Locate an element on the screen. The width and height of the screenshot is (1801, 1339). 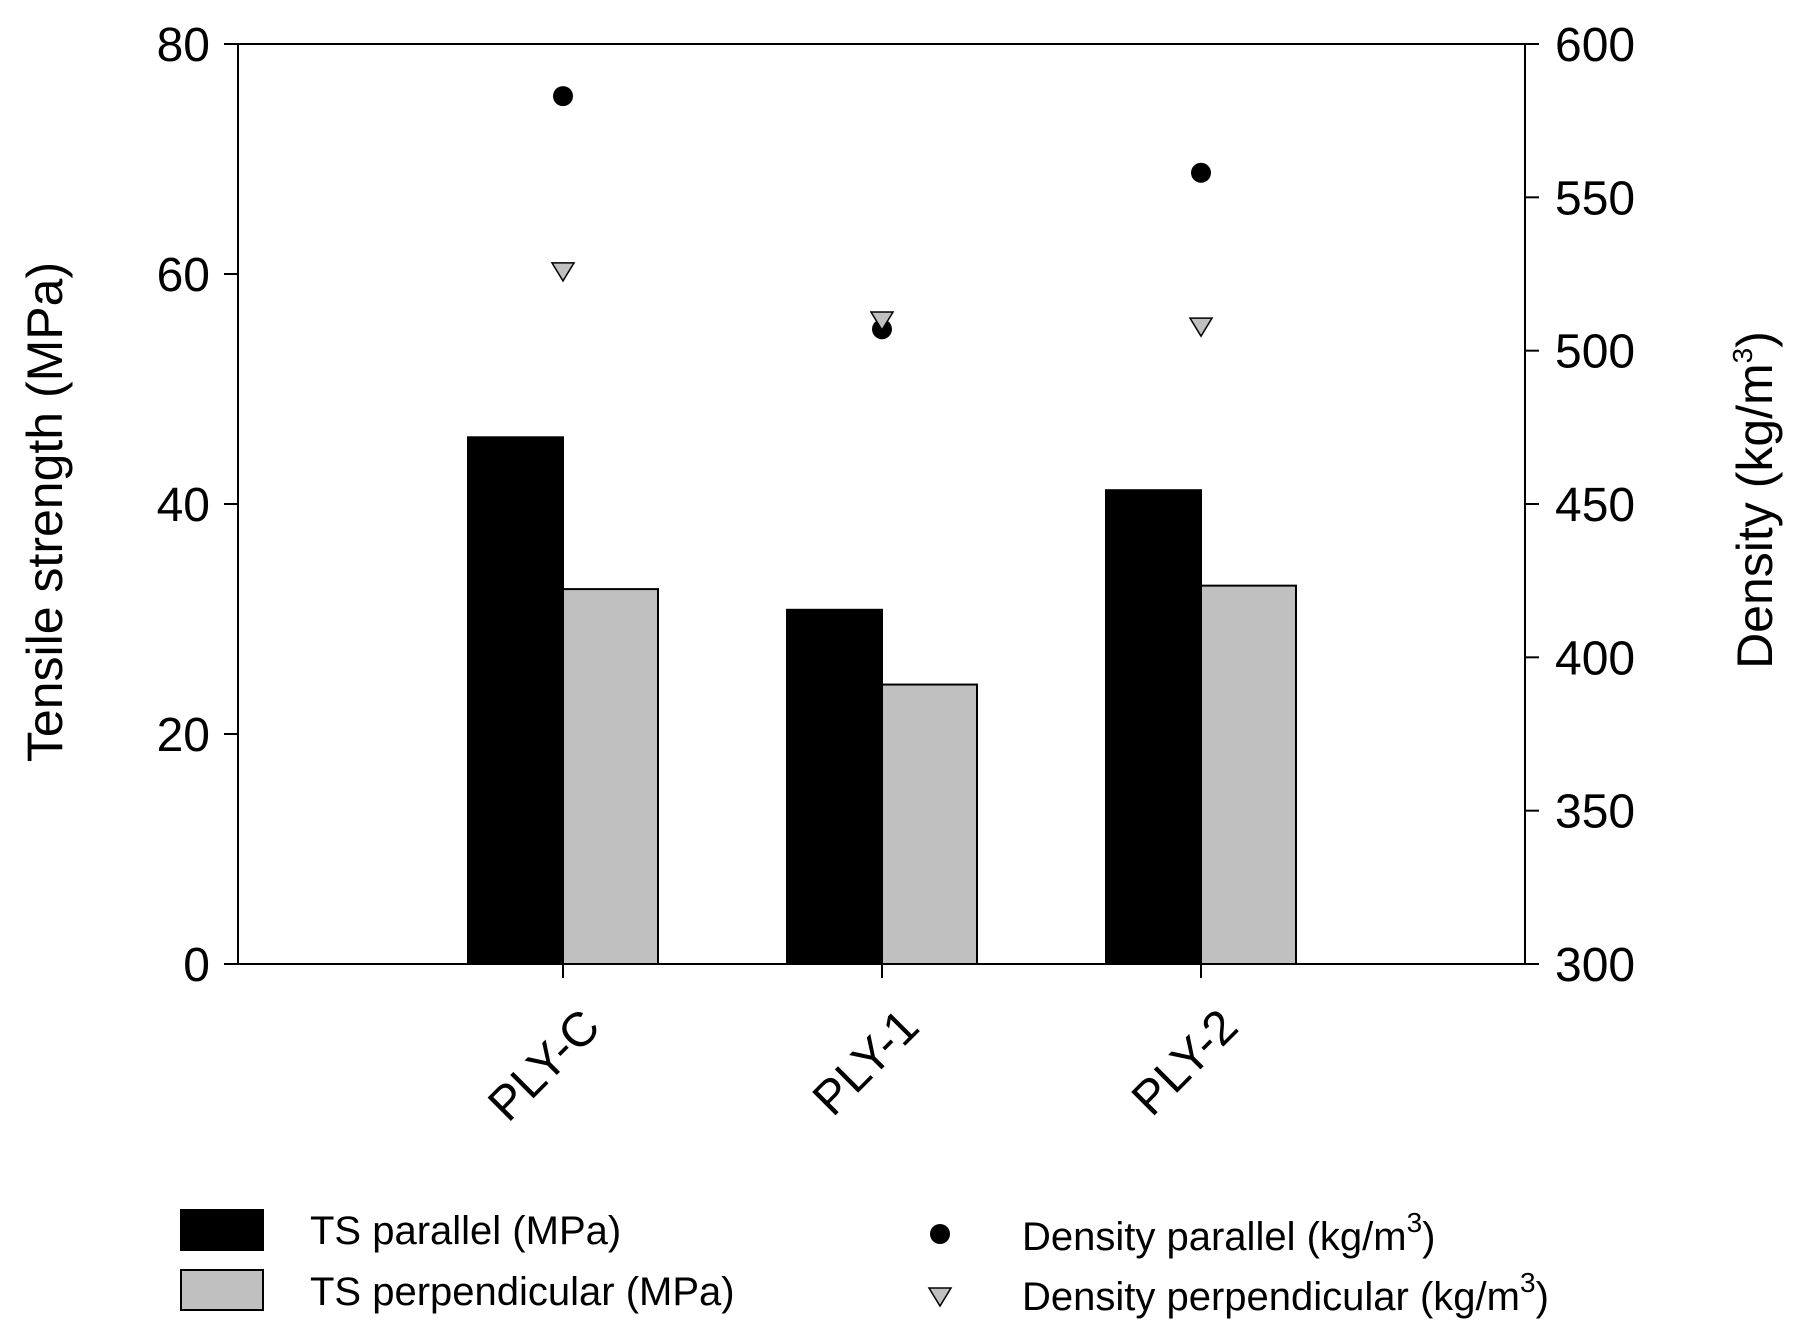
y-tick-label: 40 is located at coordinates (183, 505).